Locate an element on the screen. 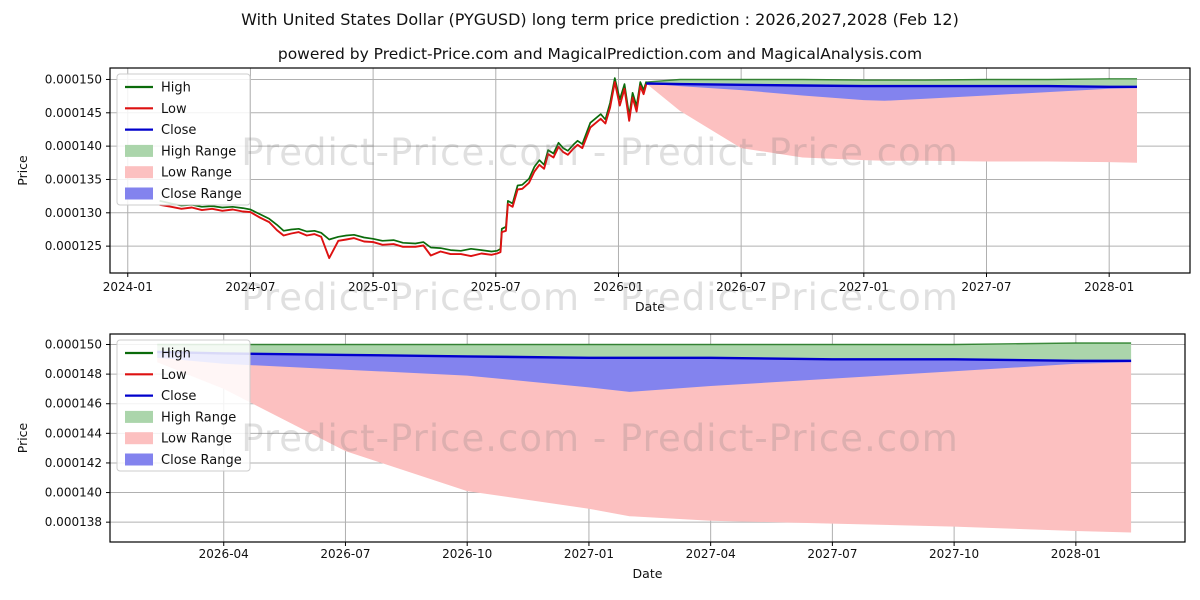 This screenshot has width=1200, height=600. x-tick-label: 2027-10 is located at coordinates (954, 554).